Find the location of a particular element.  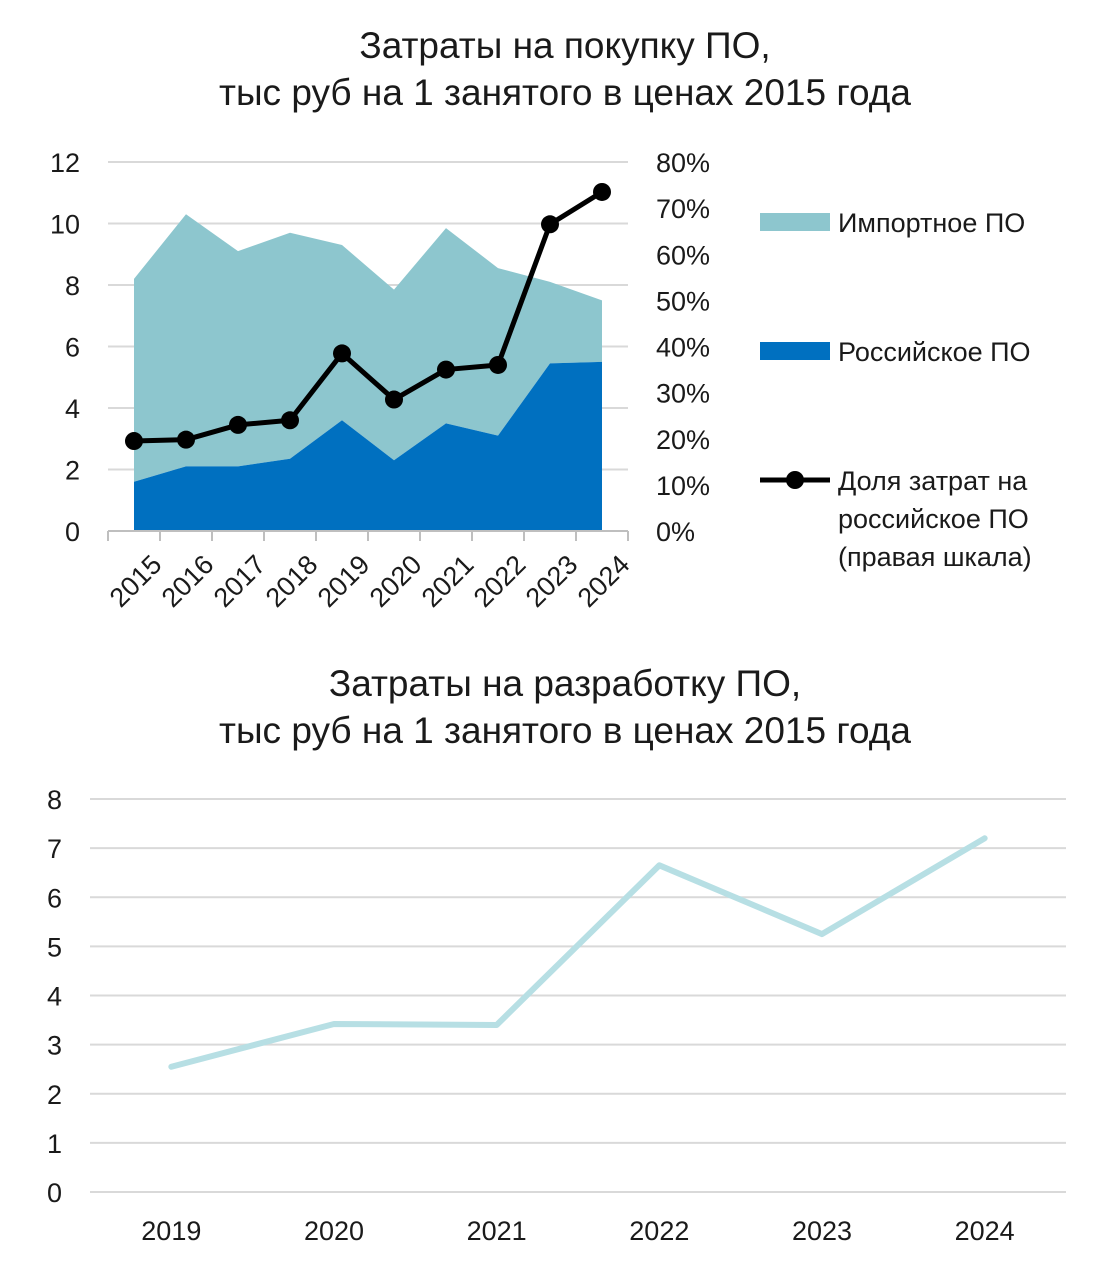

chart1-right-tick-label: 40% is located at coordinates (683, 348).